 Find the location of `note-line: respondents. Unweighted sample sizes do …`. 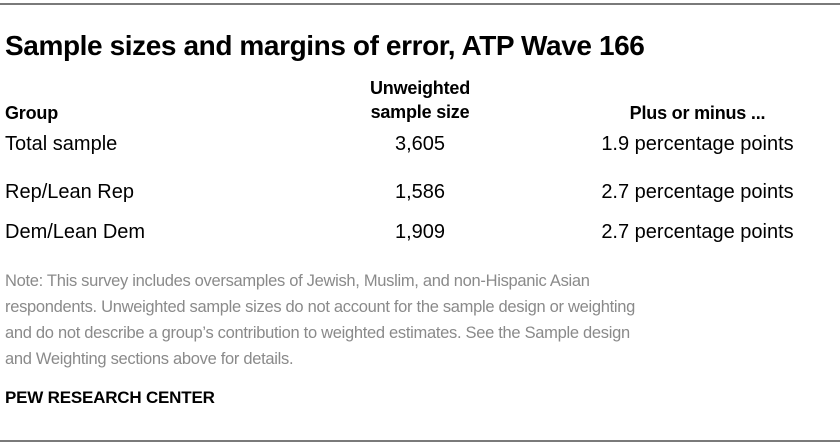

note-line: respondents. Unweighted sample sizes do … is located at coordinates (320, 307).